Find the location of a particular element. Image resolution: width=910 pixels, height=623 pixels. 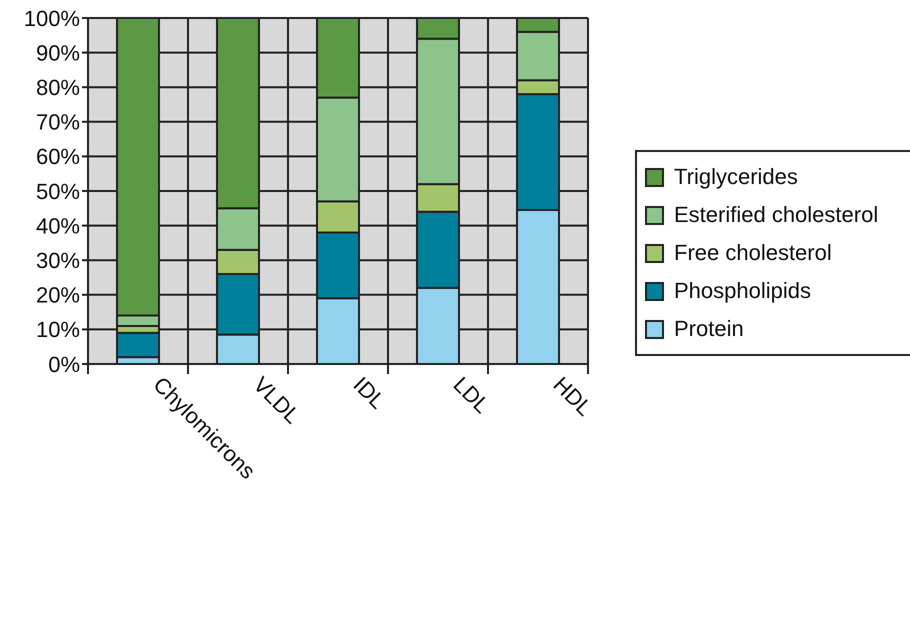

y-tick-label: 80% is located at coordinates (58, 87).